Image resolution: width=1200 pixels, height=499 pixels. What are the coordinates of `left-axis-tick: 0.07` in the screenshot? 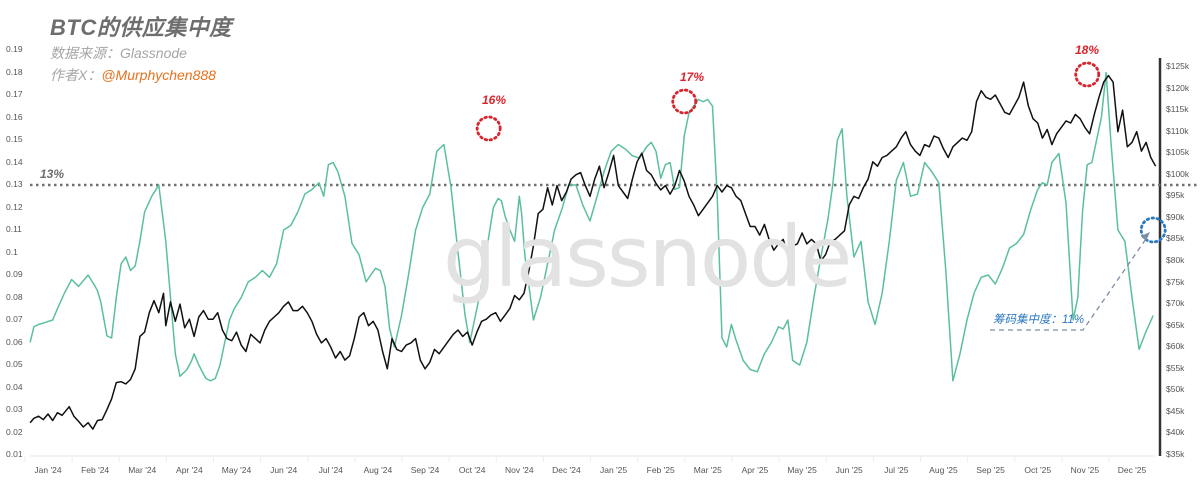 It's located at (14, 319).